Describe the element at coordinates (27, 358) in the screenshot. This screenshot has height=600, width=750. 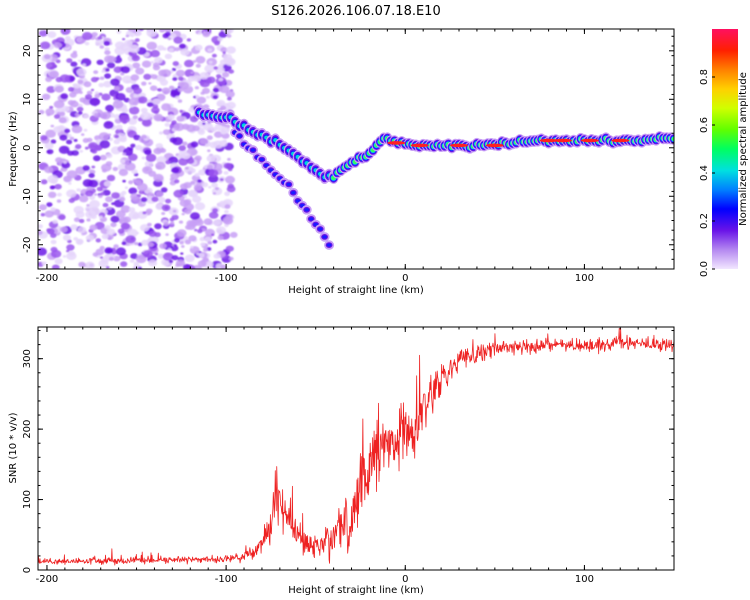
I see `y-tick-label: 300` at that location.